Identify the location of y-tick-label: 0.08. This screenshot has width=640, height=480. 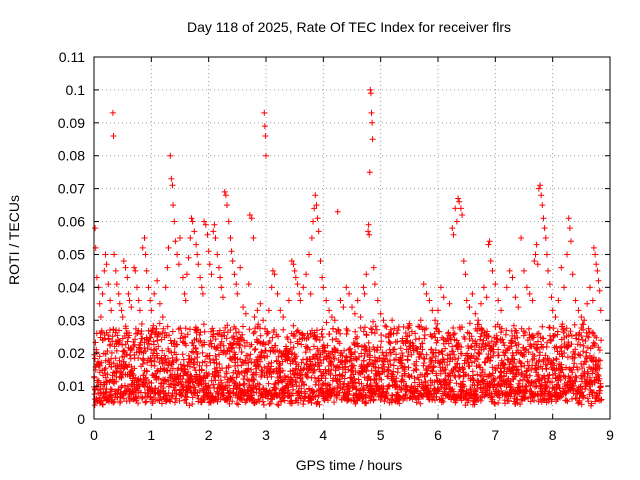
(71, 156).